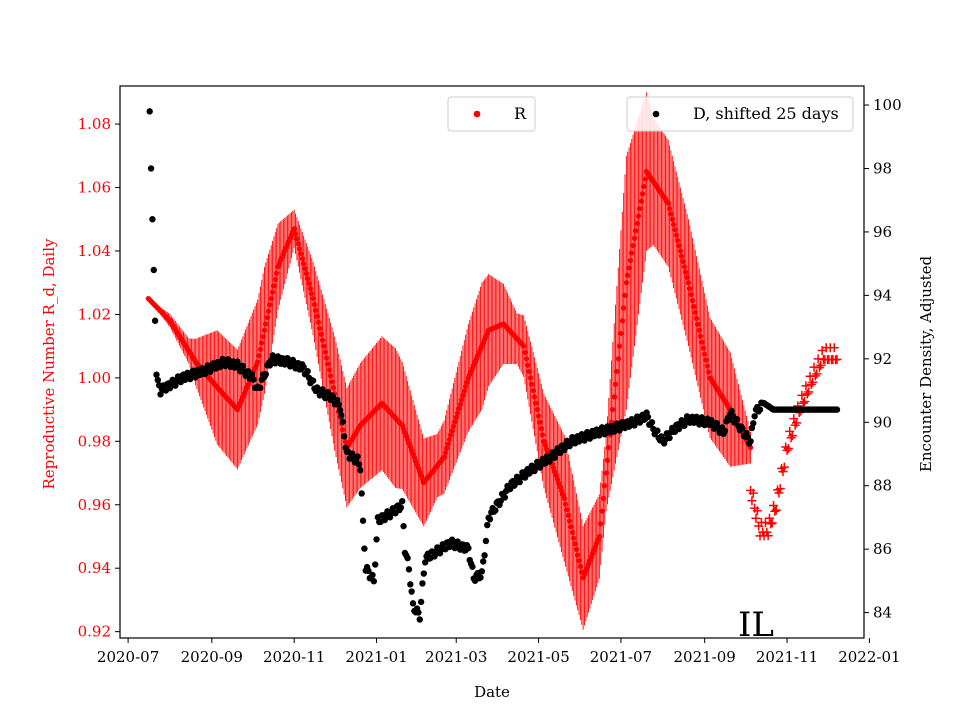 The height and width of the screenshot is (720, 960). What do you see at coordinates (621, 657) in the screenshot?
I see `x-tick-label: 2021-07` at bounding box center [621, 657].